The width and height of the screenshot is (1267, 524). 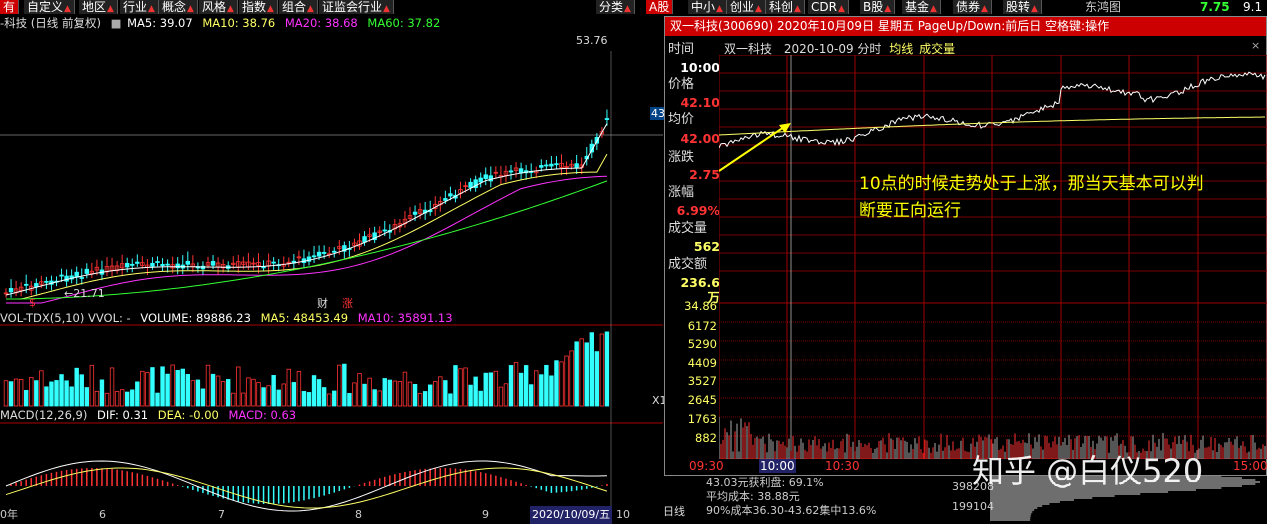 What do you see at coordinates (178, 7) in the screenshot?
I see `tab-concept: 概念▲` at bounding box center [178, 7].